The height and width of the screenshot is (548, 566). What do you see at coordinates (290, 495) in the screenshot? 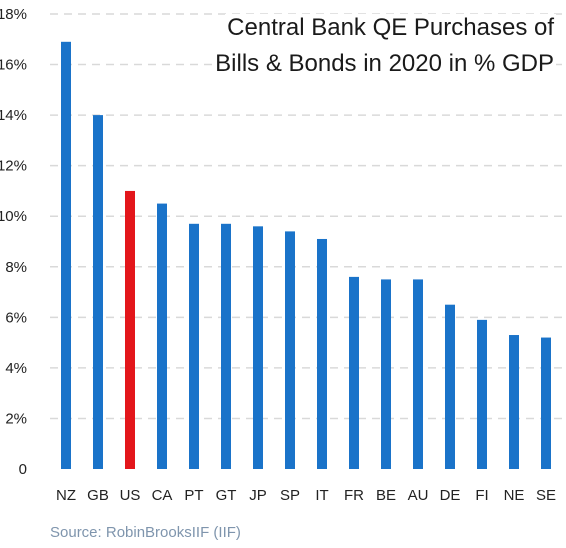
I see `x-tick-label: SP` at bounding box center [290, 495].